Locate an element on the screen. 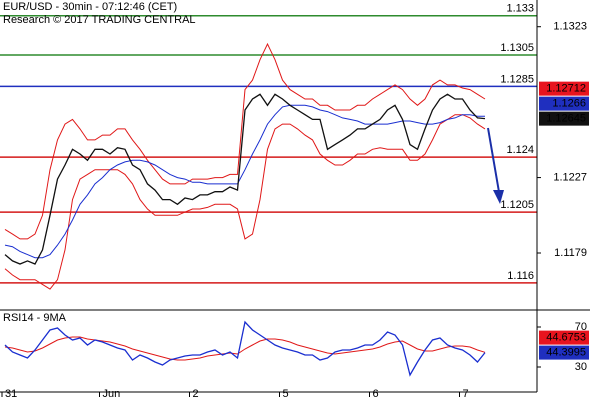 This screenshot has height=400, width=590. x-tick-label: 2 is located at coordinates (196, 394).